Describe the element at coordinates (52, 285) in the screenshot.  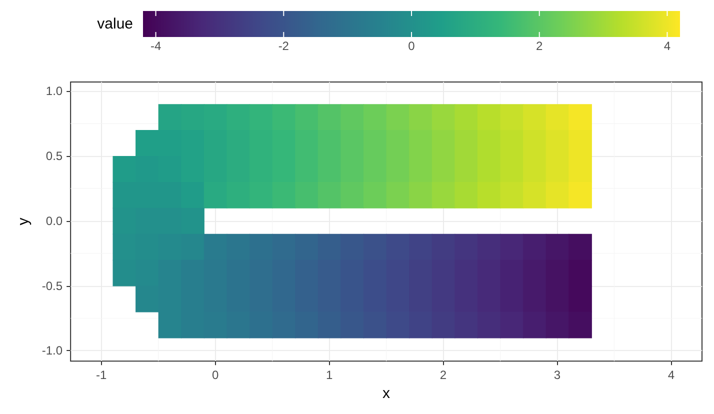
I see `y-tick-label: -0.5` at that location.